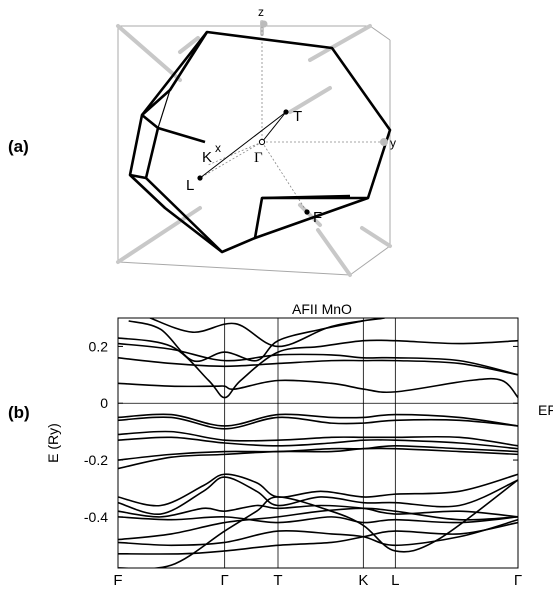 The width and height of the screenshot is (553, 594). I want to click on y-tick-label: -0.4, so click(96, 517).